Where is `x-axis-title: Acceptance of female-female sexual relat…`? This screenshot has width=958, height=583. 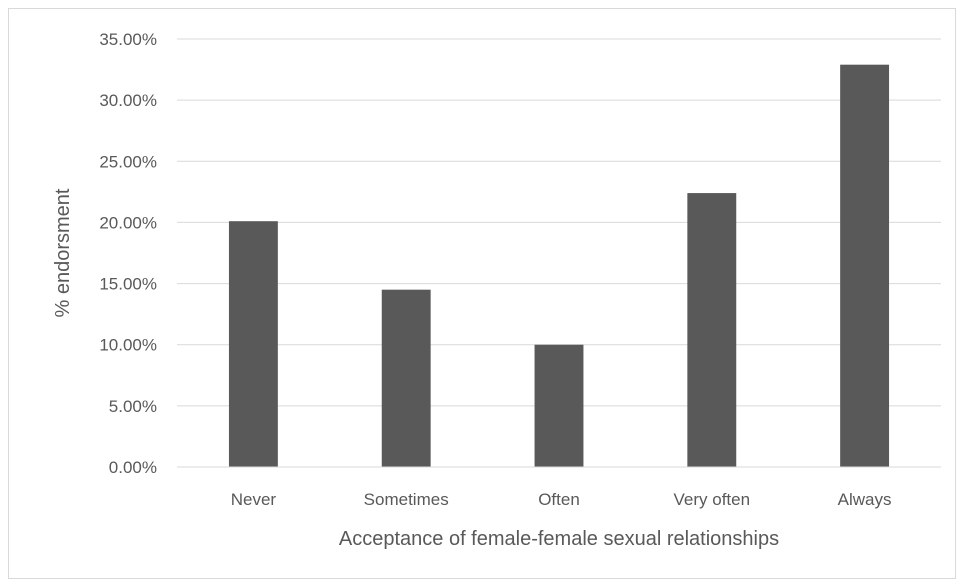 x-axis-title: Acceptance of female-female sexual relat… is located at coordinates (559, 539).